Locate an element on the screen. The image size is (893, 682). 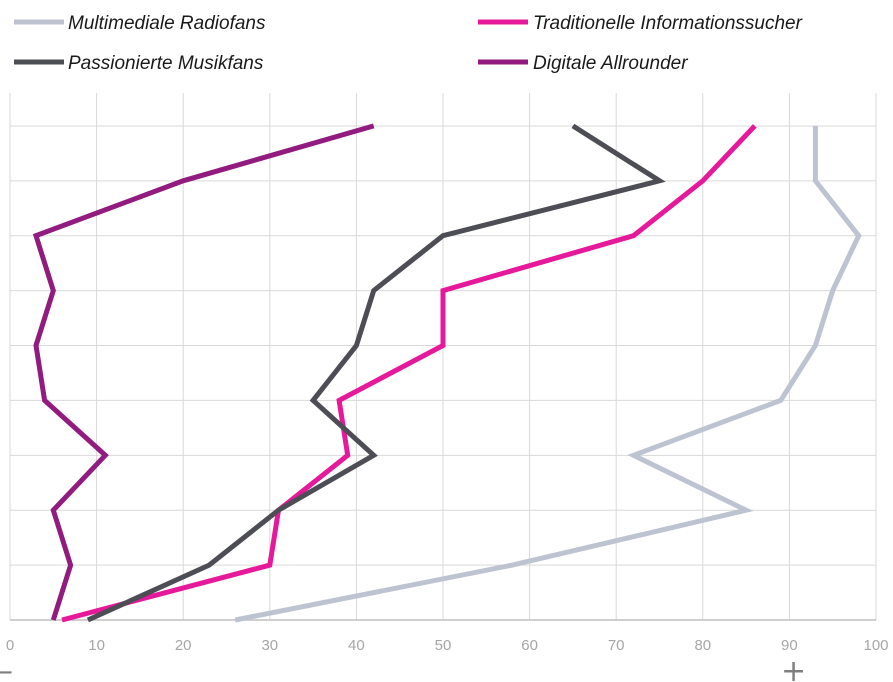
legend-label-passionierte-musikfans: Passionierte Musikfans is located at coordinates (166, 63).